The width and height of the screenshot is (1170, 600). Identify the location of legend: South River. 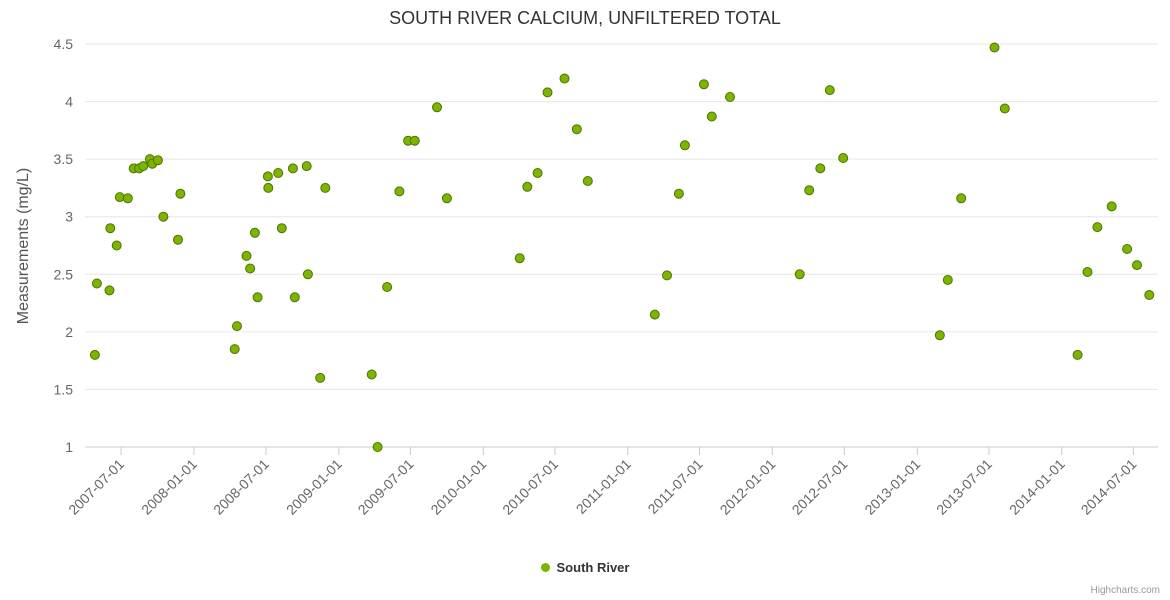
(585, 567).